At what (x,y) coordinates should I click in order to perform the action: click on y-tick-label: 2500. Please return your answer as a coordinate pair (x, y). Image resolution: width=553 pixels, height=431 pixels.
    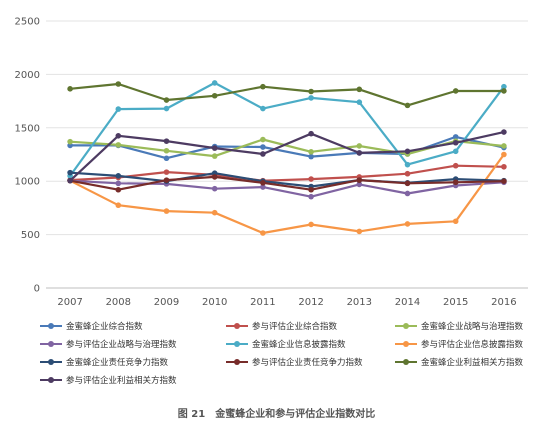
    Looking at the image, I should click on (27, 22).